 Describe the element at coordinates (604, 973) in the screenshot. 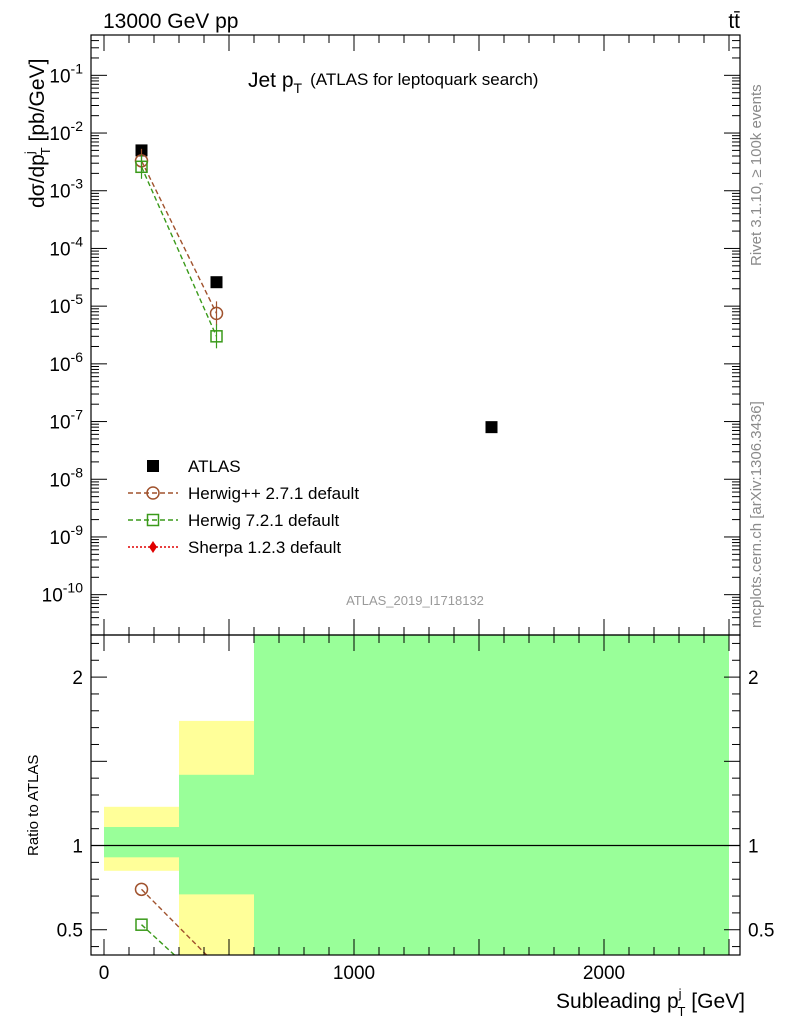

I see `x-tick-label: 2000` at that location.